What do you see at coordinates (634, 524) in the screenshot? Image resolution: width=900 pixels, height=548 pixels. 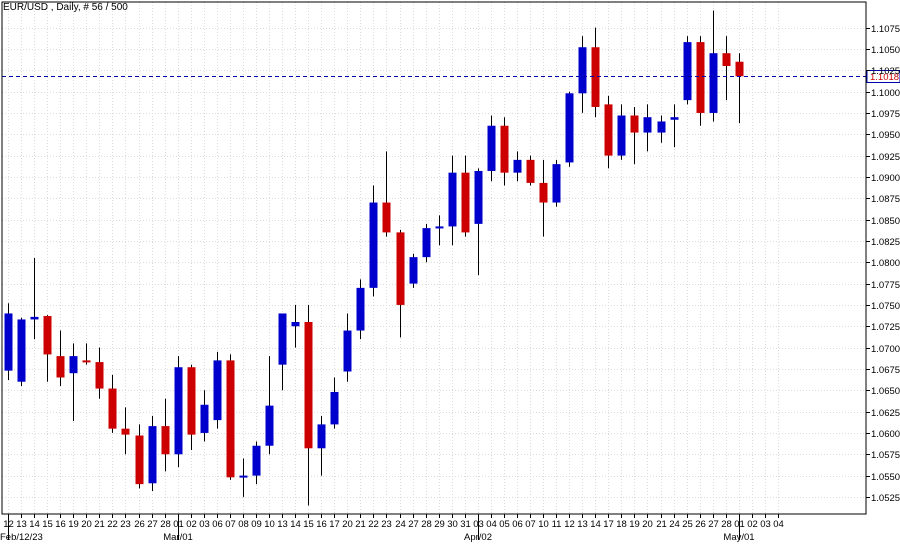 I see `time-tick-label: 19` at bounding box center [634, 524].